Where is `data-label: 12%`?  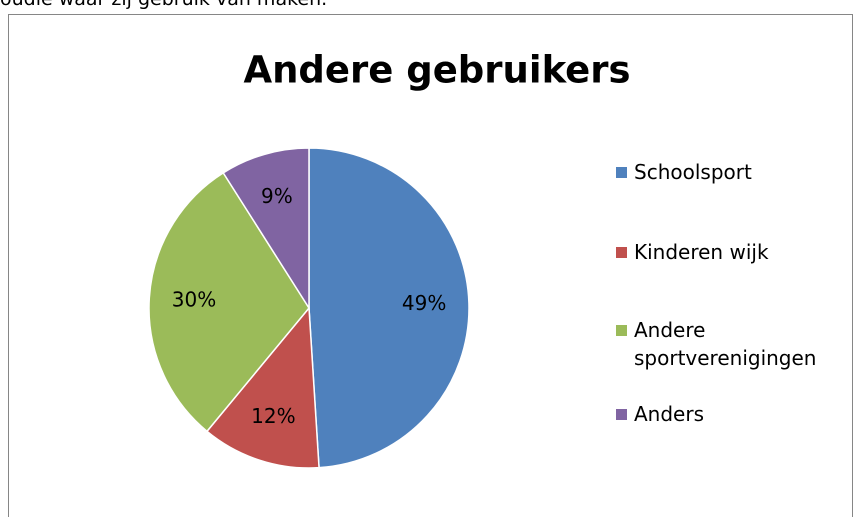 data-label: 12% is located at coordinates (273, 416).